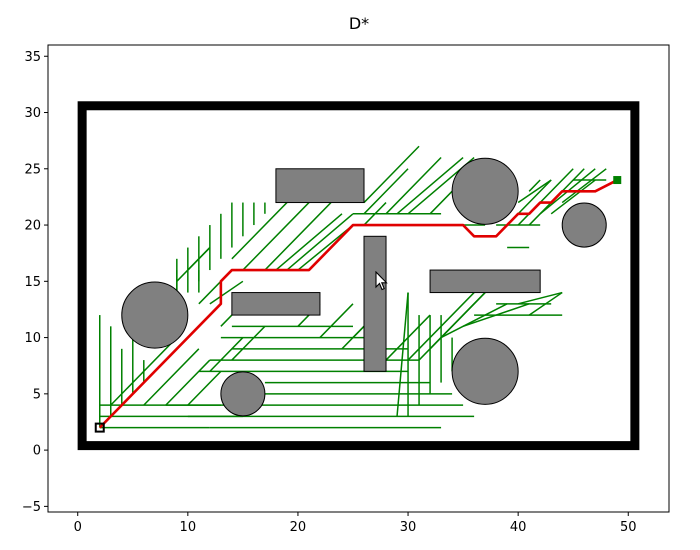 Image resolution: width=700 pixels, height=550 pixels. Describe the element at coordinates (32, 113) in the screenshot. I see `y-tick-label: 30` at that location.